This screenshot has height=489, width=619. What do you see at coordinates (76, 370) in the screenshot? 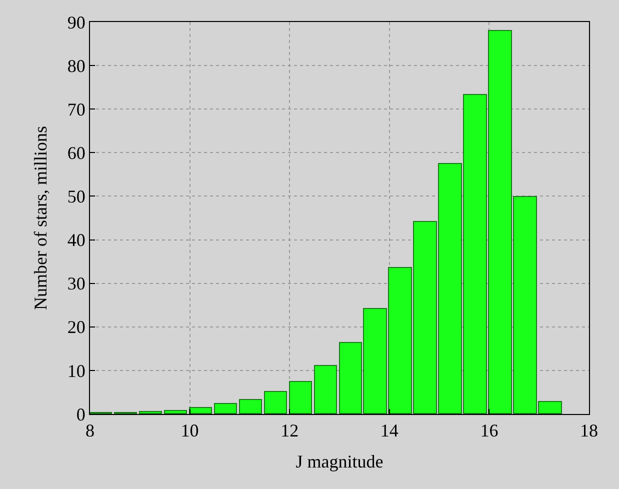
I see `y-tick-label: 10` at bounding box center [76, 370].